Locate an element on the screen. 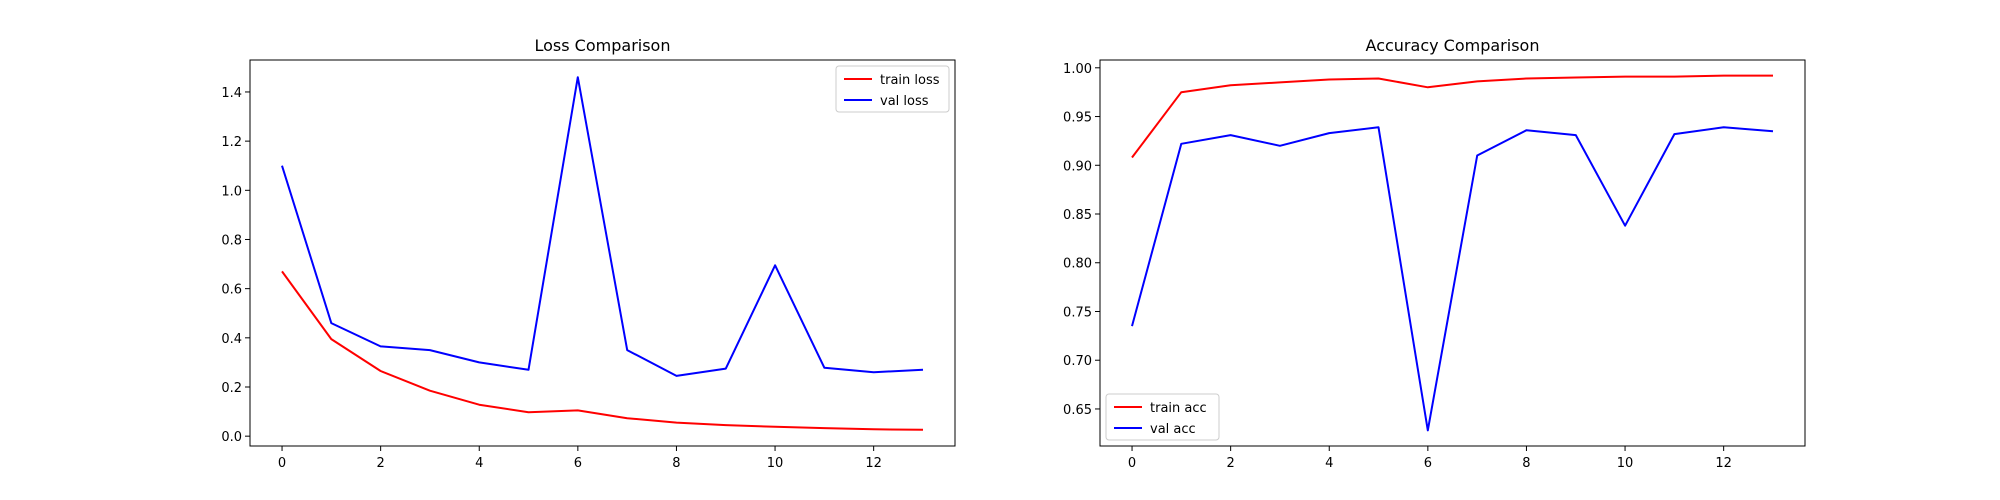 The image size is (2000, 500). y-tick-label: 0.70 is located at coordinates (1077, 361).